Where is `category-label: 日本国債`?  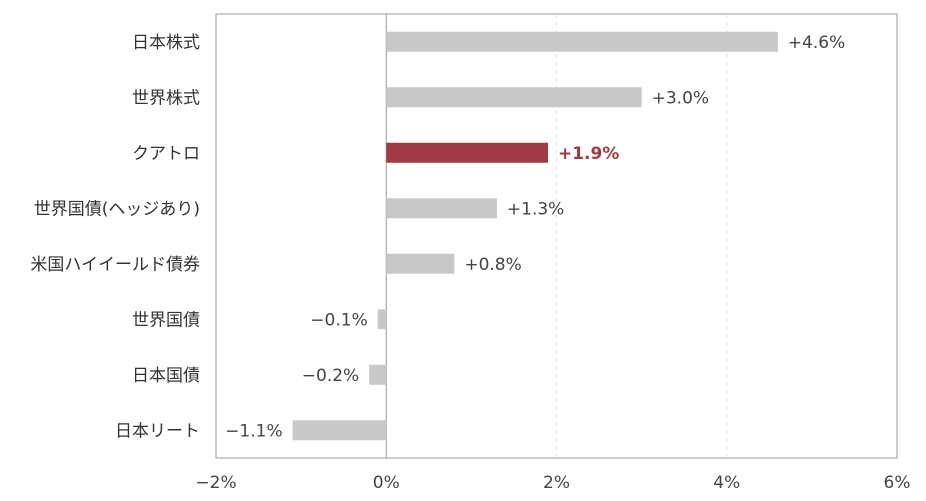
category-label: 日本国債 is located at coordinates (166, 376).